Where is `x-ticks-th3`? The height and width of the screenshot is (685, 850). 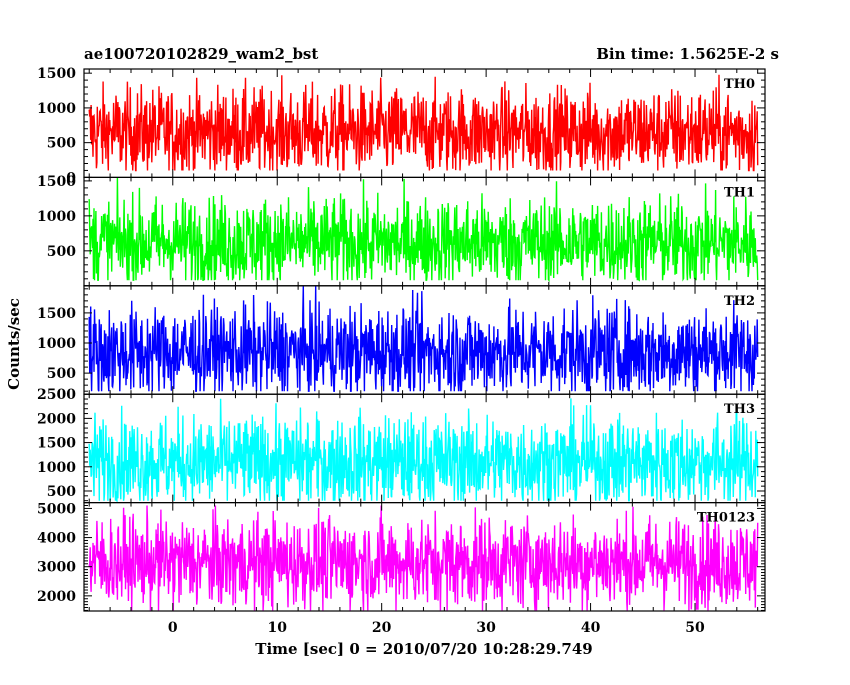 x-ticks-th3 is located at coordinates (423, 448).